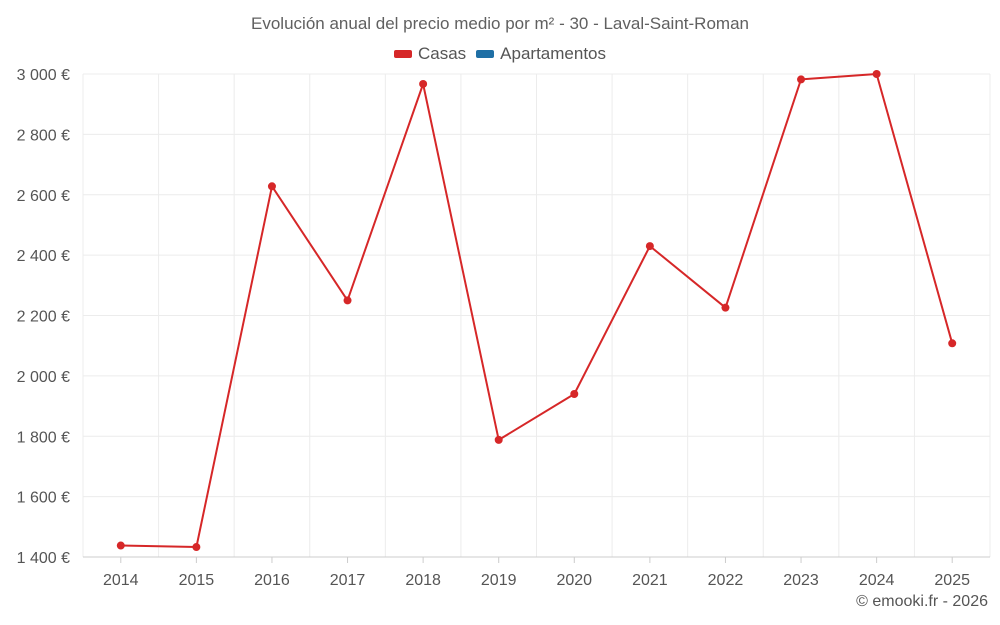 This screenshot has width=1000, height=625. Describe the element at coordinates (877, 580) in the screenshot. I see `x-tick-label: 2024` at that location.